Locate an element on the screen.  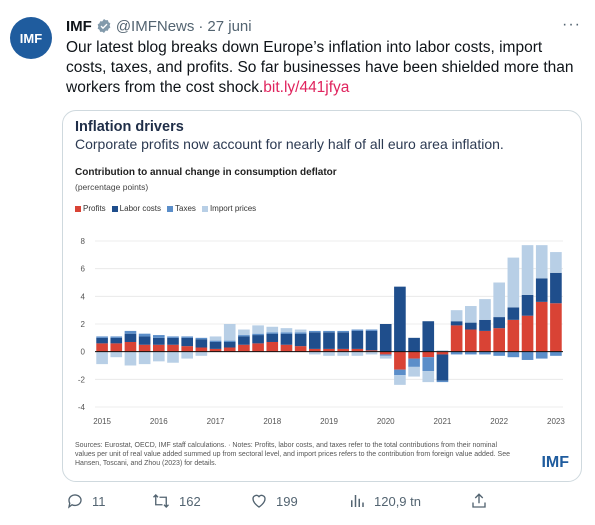
repost-icon is located at coordinates (161, 501).